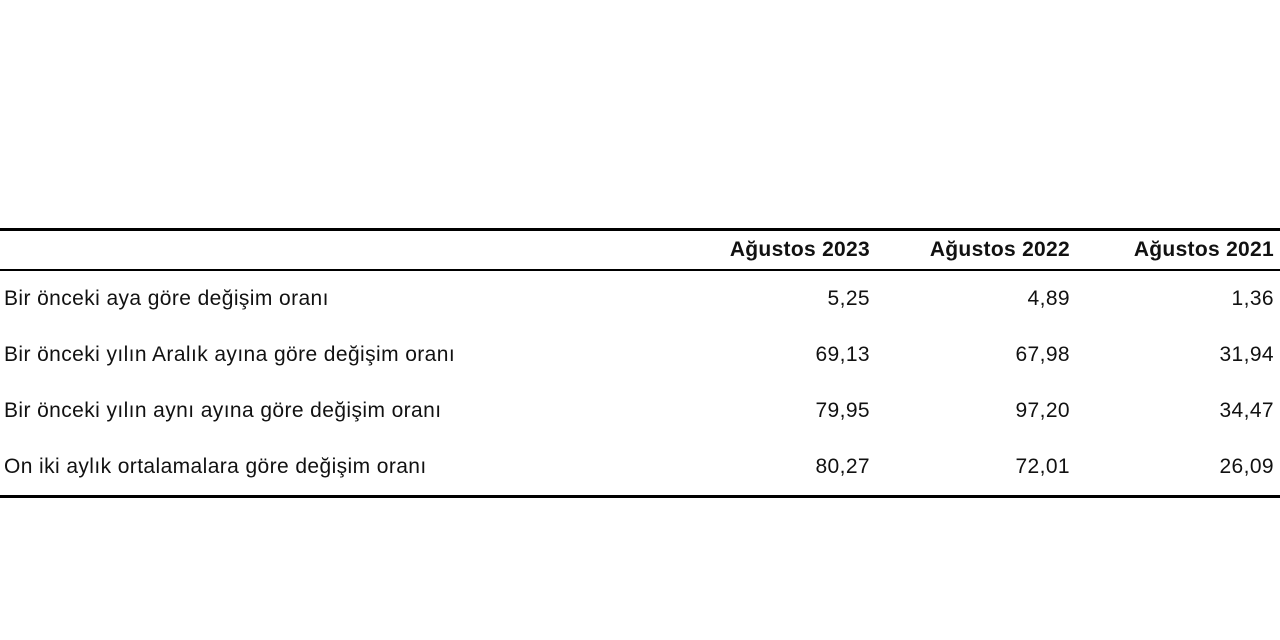  What do you see at coordinates (1246, 466) in the screenshot?
I see `value-cell: 26,09` at bounding box center [1246, 466].